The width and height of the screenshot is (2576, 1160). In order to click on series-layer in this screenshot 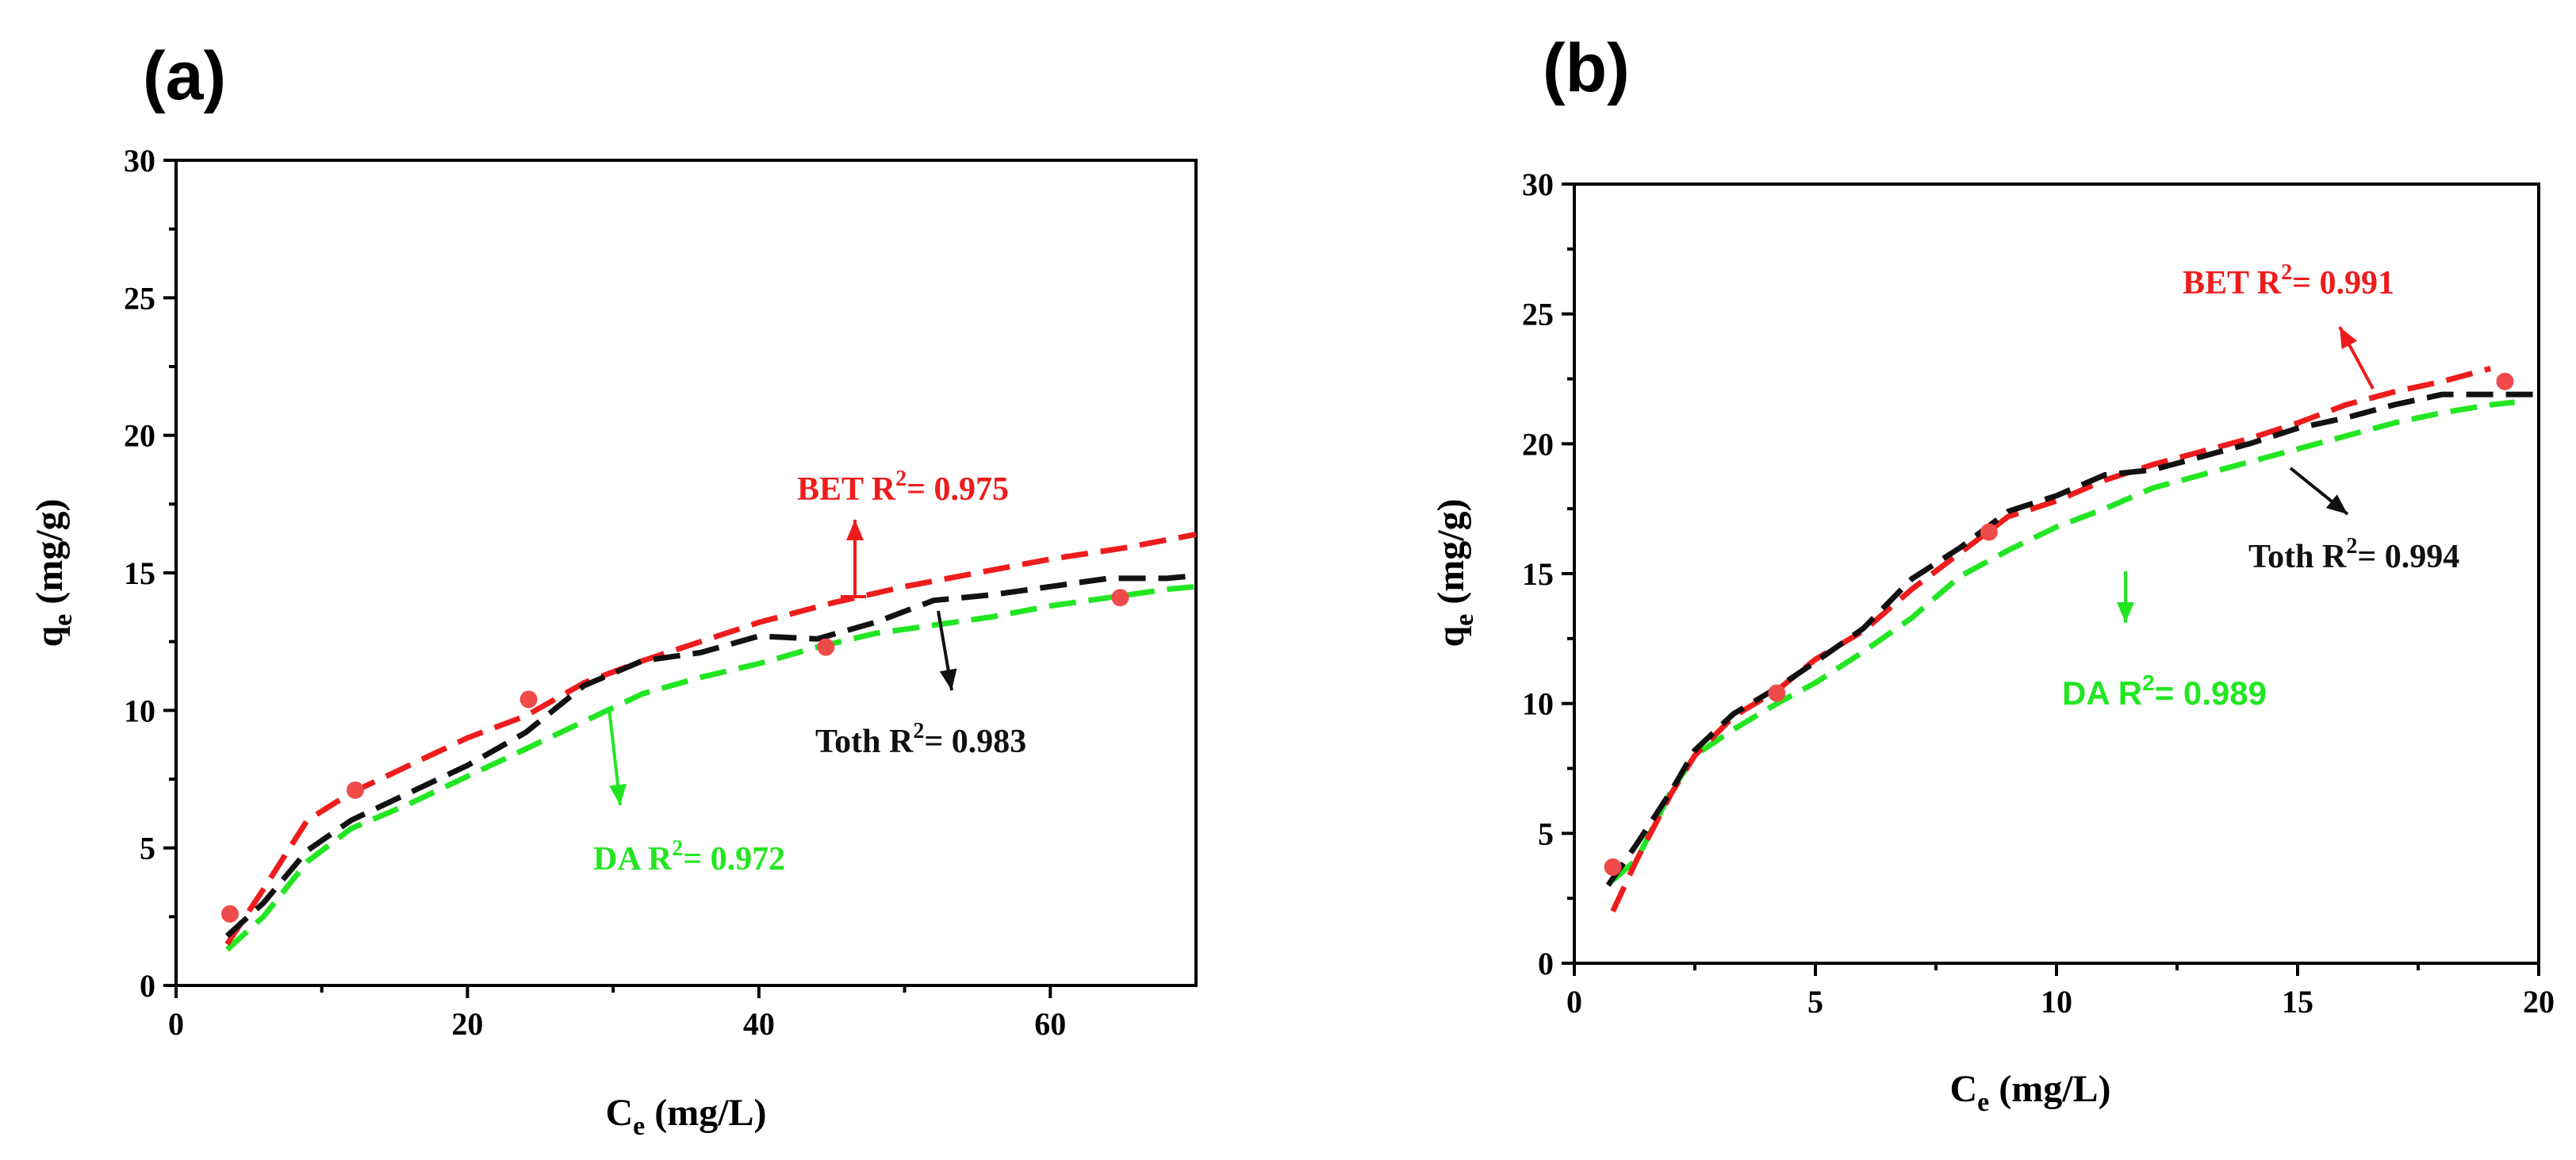, I will do `click(710, 742)`.